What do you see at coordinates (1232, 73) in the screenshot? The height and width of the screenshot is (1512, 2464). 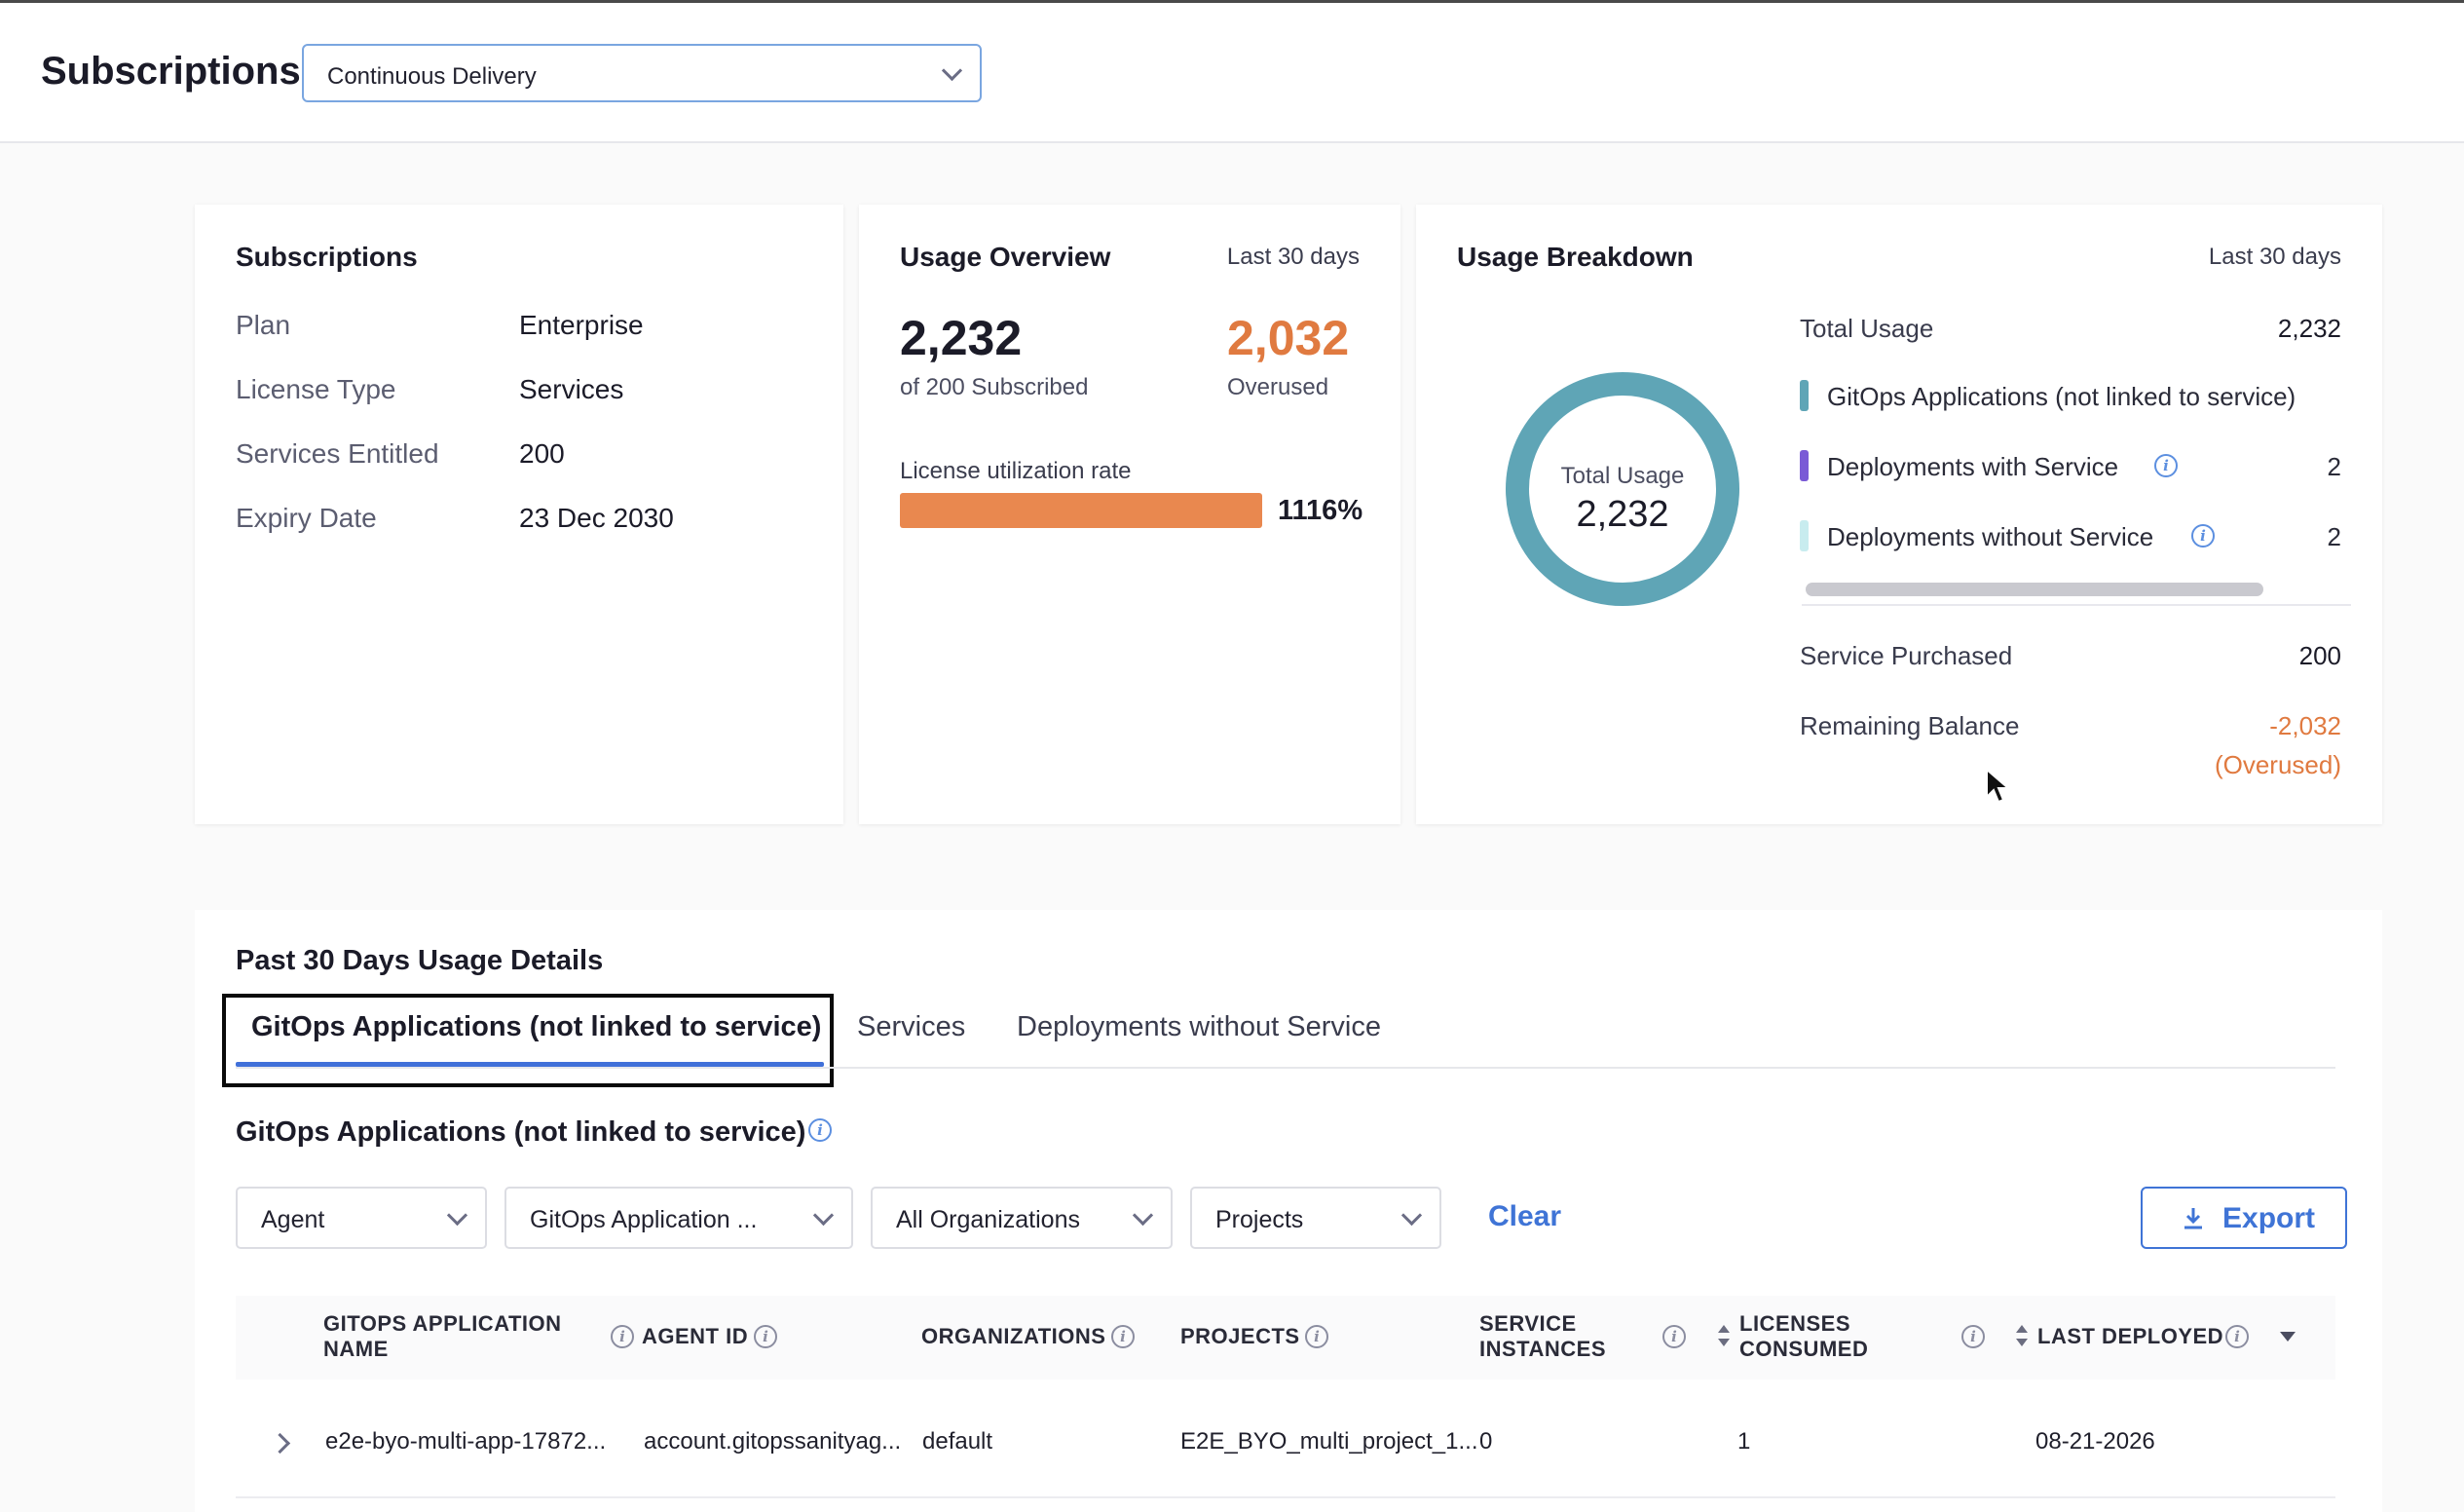 I see `page-header: Subscriptions Continuous Delivery` at bounding box center [1232, 73].